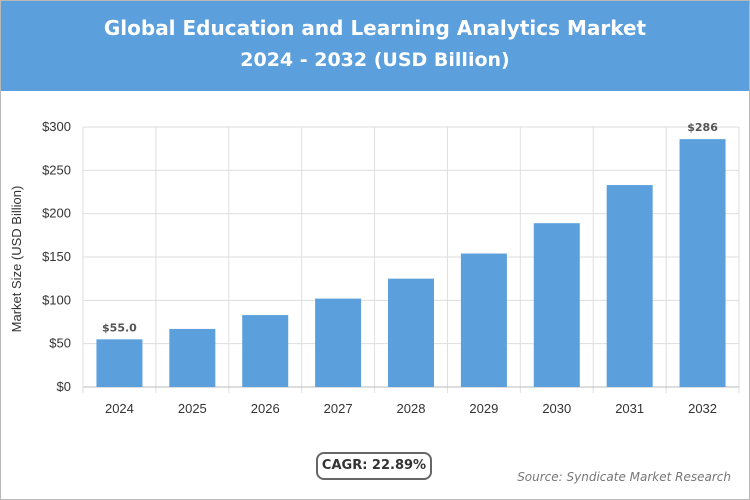 The height and width of the screenshot is (500, 750). I want to click on x-tick-label: 2027, so click(338, 408).